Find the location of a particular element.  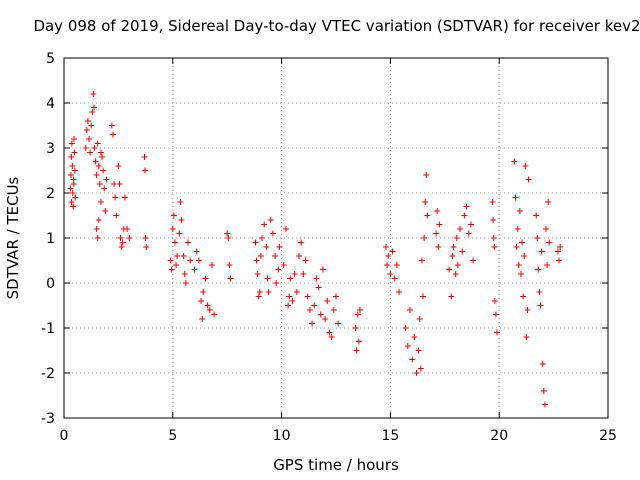

x-tick-label: 5 is located at coordinates (172, 436).